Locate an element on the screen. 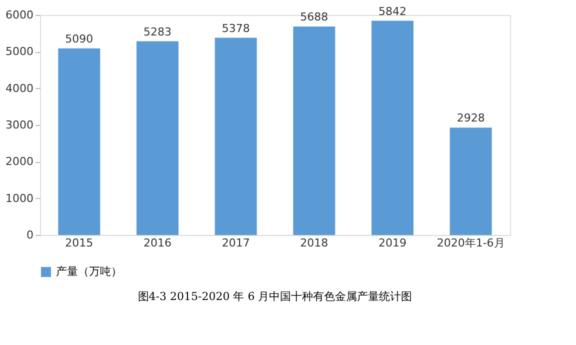 This screenshot has height=345, width=576. y-tick-label: 1000 is located at coordinates (20, 198).